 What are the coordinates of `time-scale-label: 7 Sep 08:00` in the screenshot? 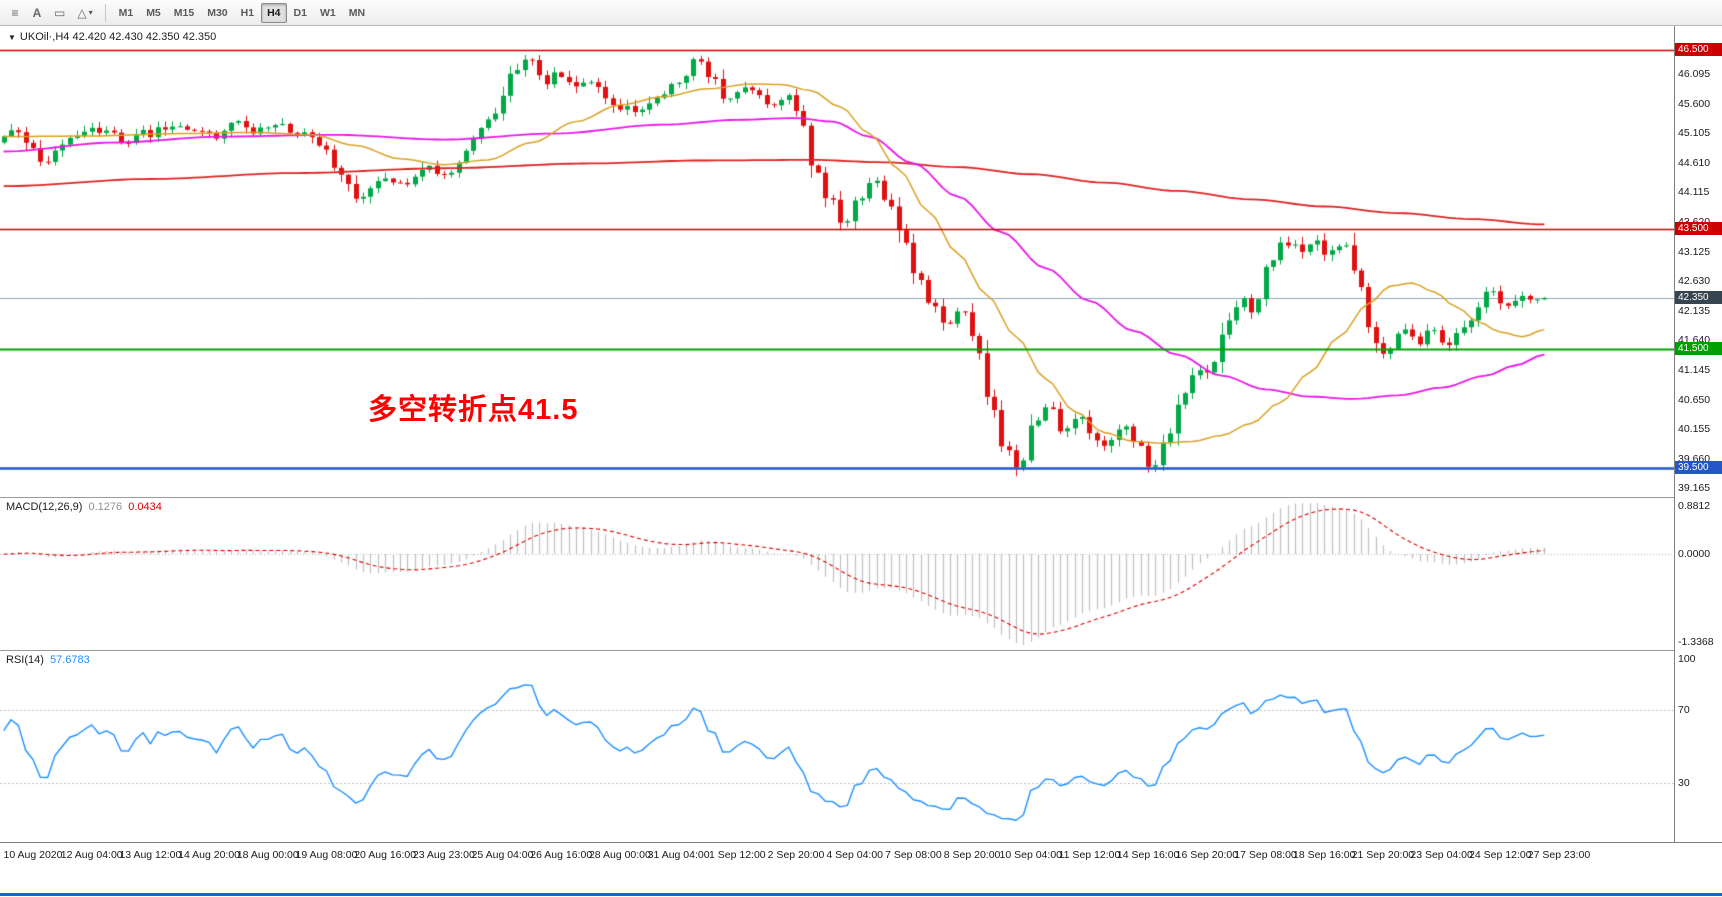 It's located at (913, 855).